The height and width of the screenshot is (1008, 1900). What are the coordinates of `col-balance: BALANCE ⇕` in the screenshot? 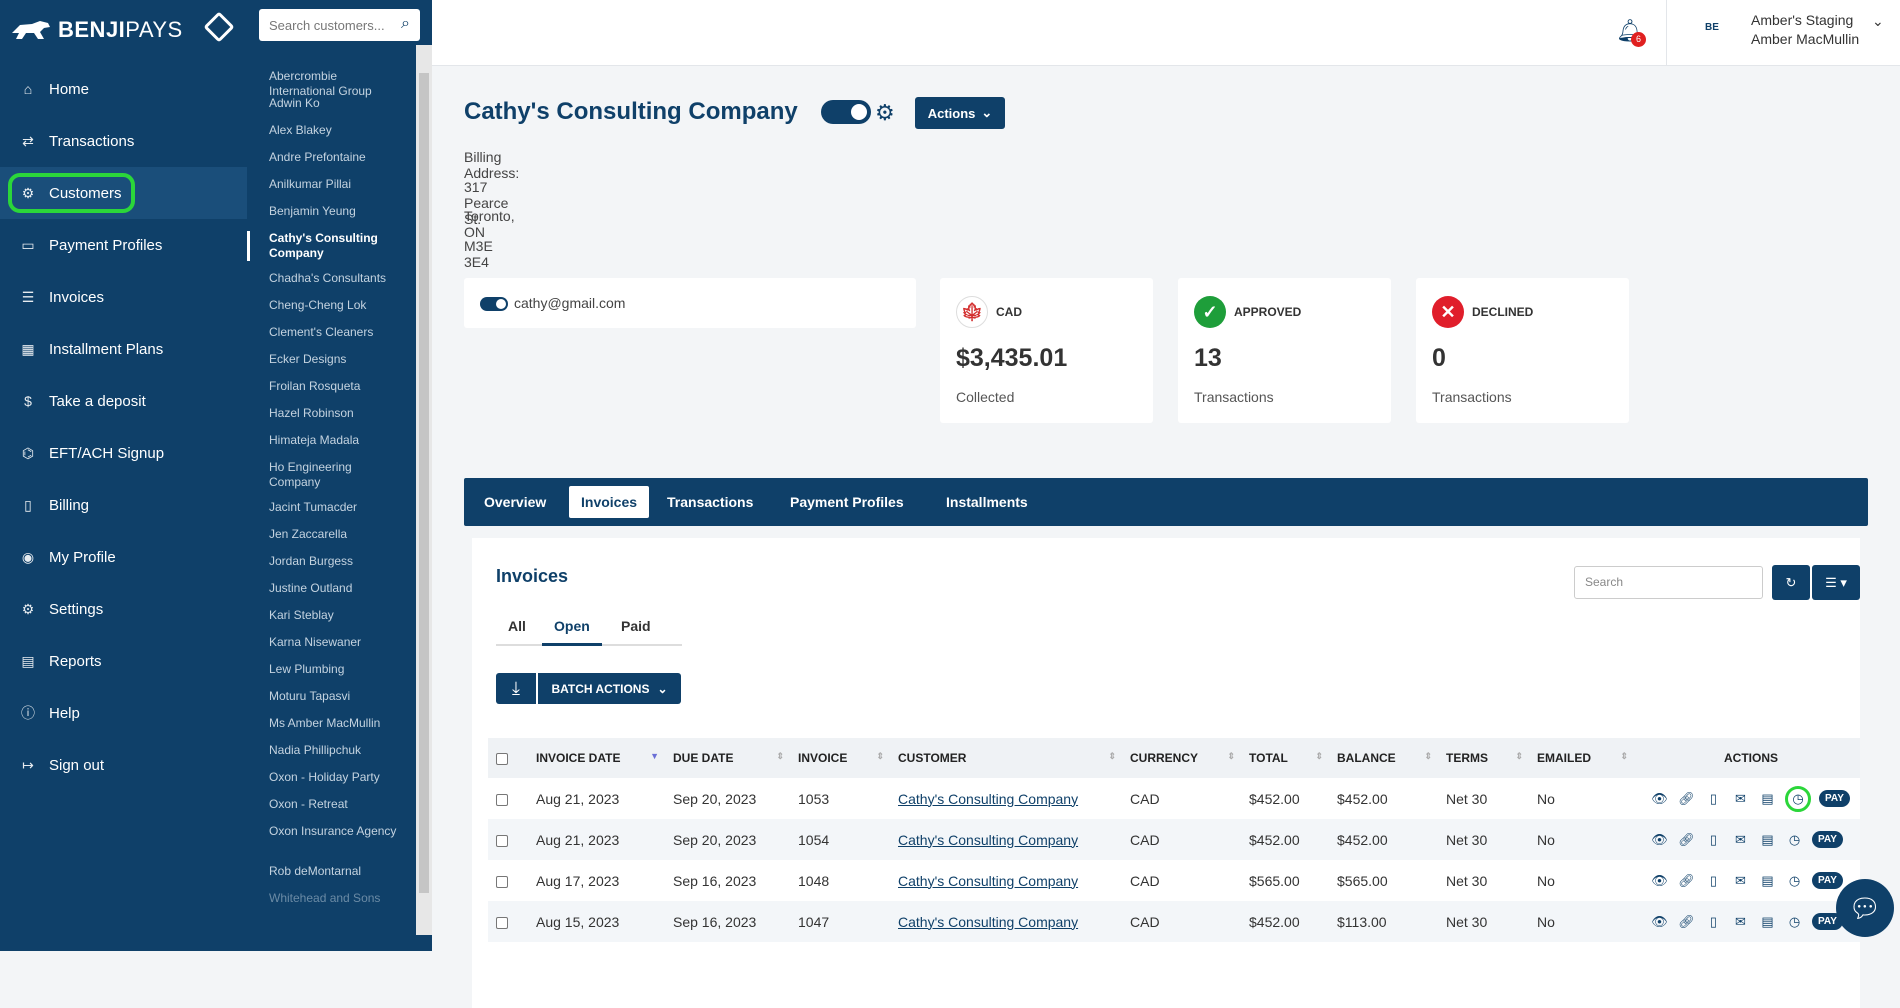 It's located at (1383, 758).